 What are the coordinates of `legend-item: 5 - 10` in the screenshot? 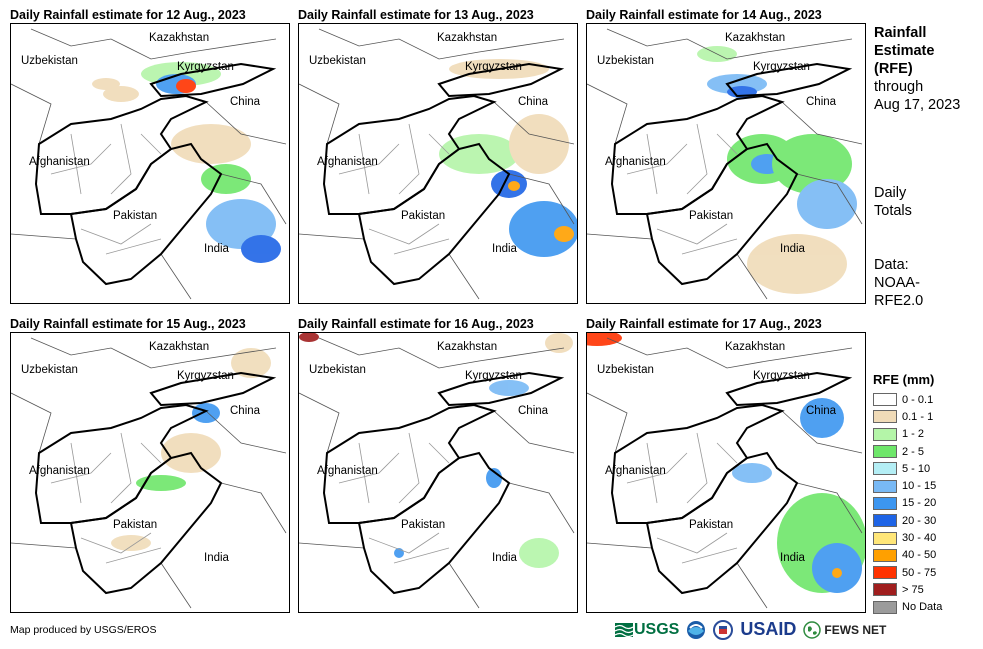 It's located at (907, 468).